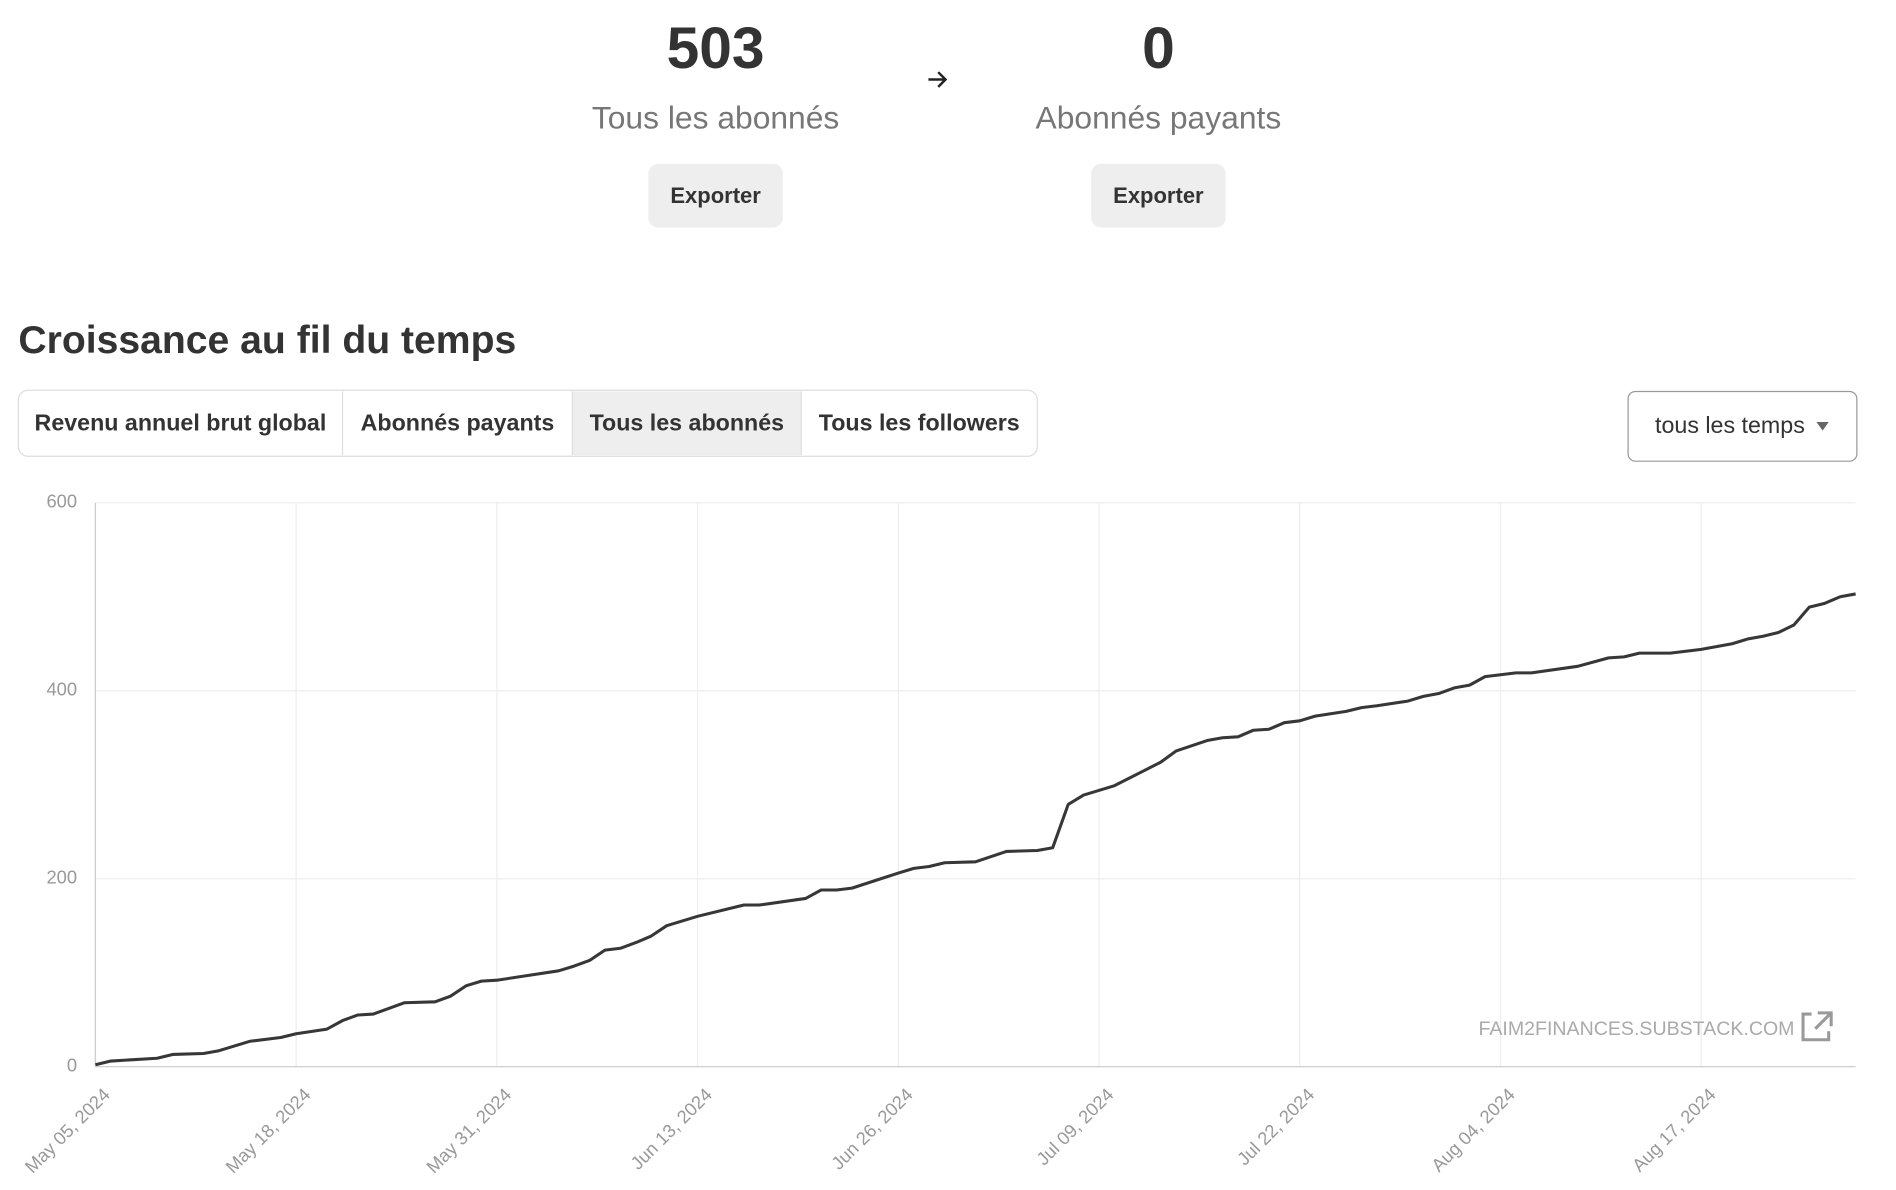 Image resolution: width=1896 pixels, height=1190 pixels. I want to click on x-tick-label: Jun 13, 2024, so click(671, 1129).